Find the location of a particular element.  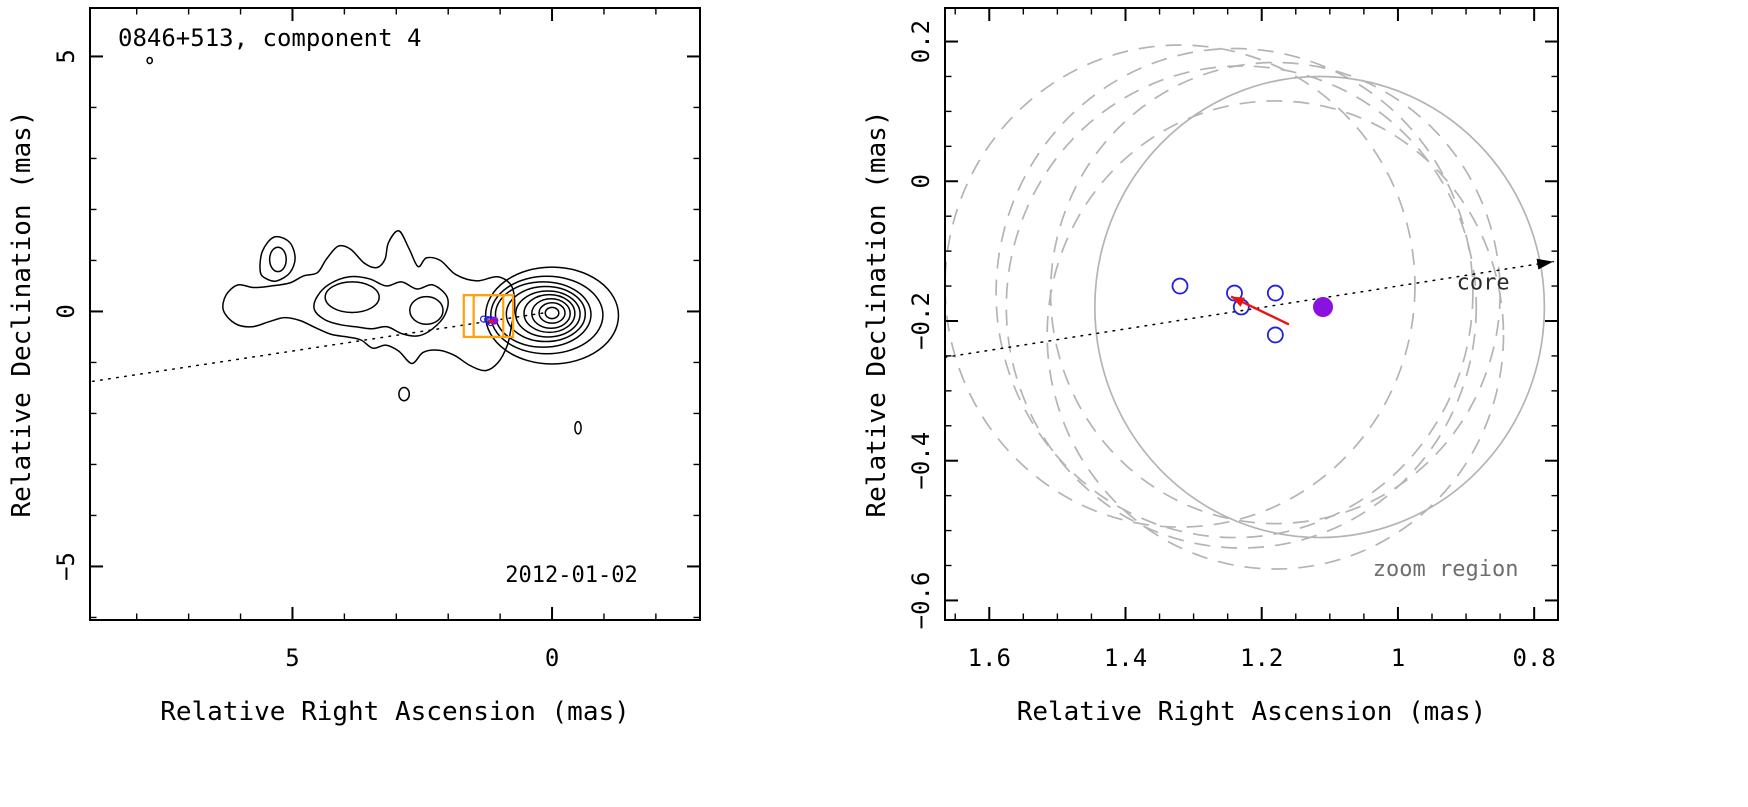

ridge-arrowhead is located at coordinates (1545, 264).